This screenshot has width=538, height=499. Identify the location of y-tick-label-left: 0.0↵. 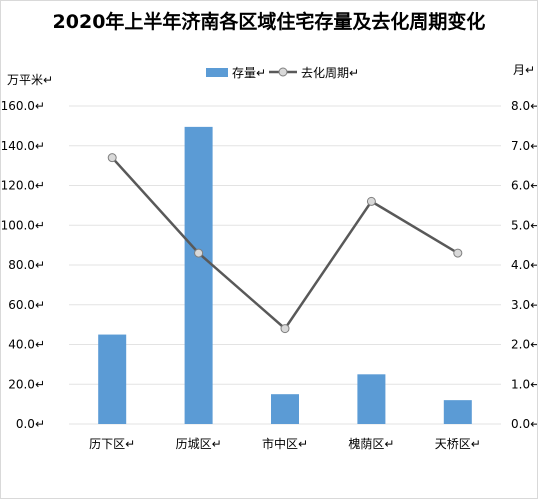
(30, 424).